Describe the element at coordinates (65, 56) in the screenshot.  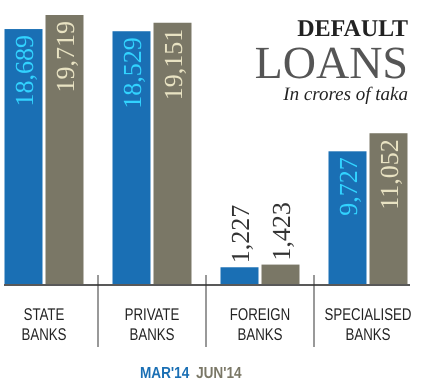
I see `data-label: 19,719` at that location.